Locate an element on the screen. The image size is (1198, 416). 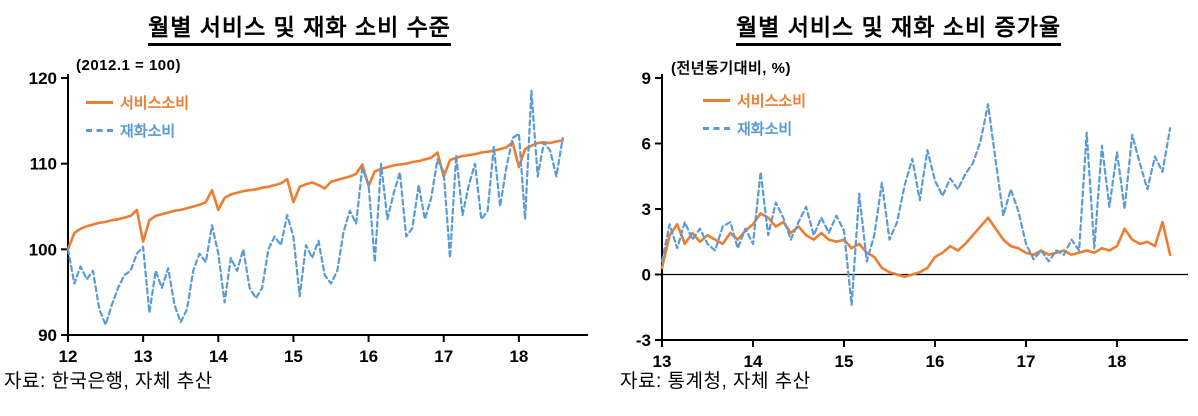
y-tick-label: 3 is located at coordinates (646, 209).